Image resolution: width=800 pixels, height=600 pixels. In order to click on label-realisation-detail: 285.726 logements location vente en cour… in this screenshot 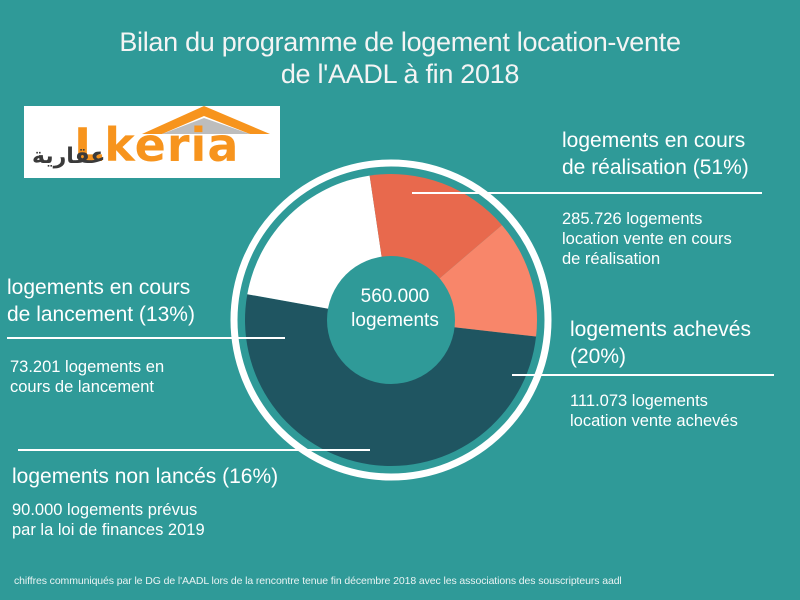, I will do `click(647, 239)`.